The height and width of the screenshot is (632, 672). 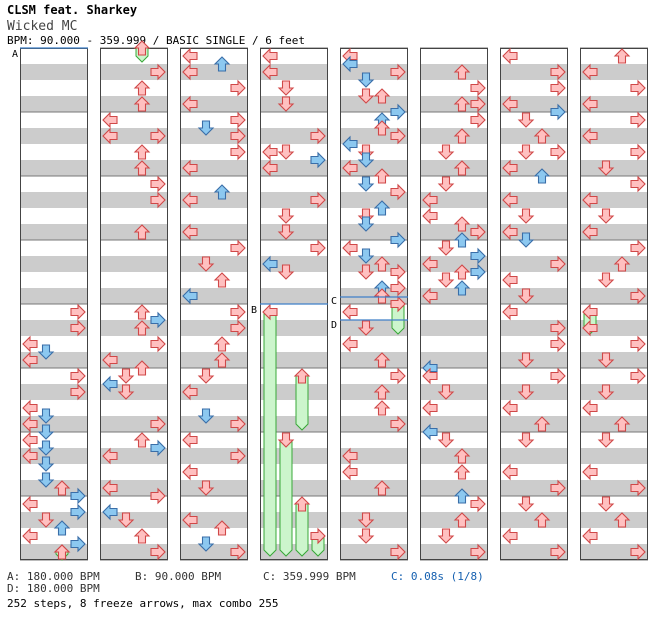 I want to click on song-artist: CLSM feat. Sharkey, so click(x=72, y=10).